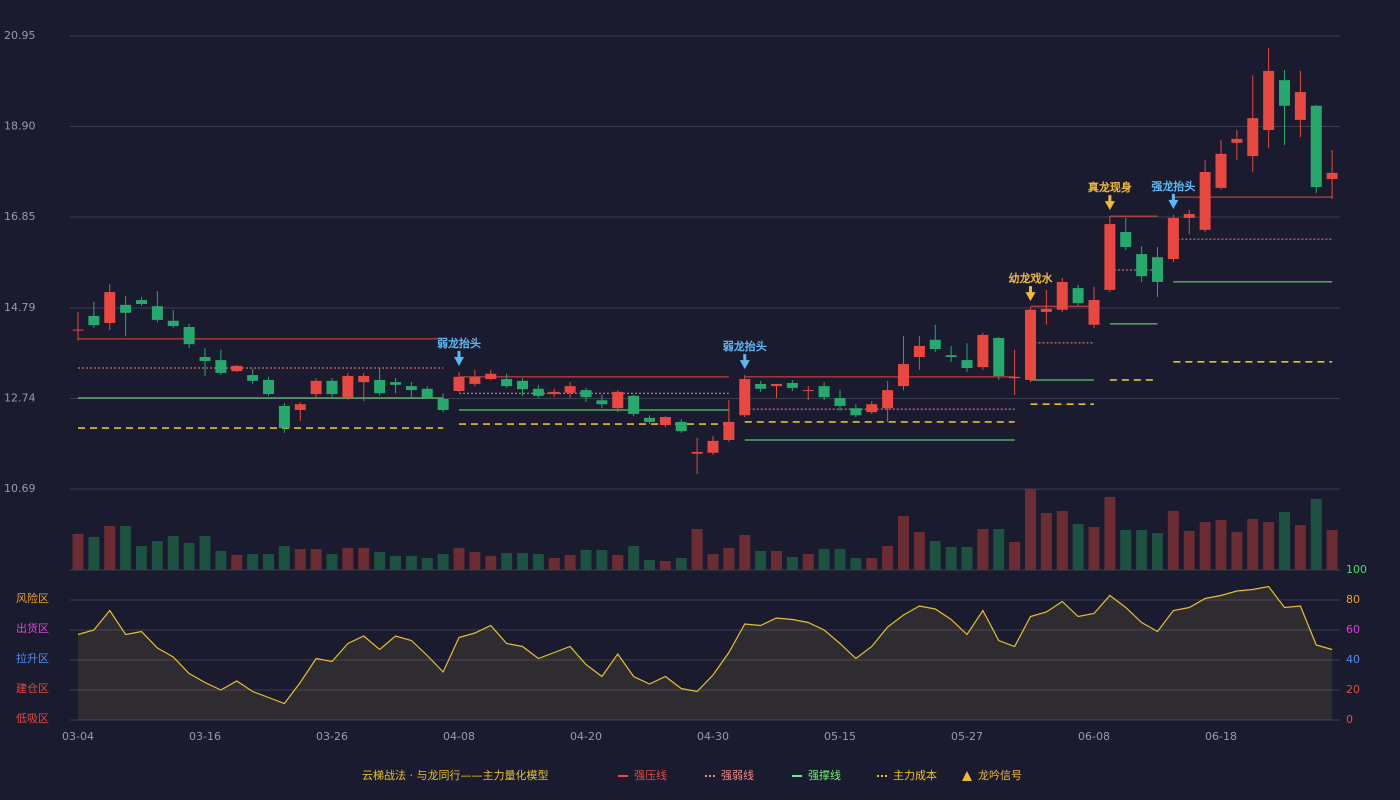 This screenshot has height=800, width=1400. What do you see at coordinates (650, 775) in the screenshot?
I see `legend-label: 强压线` at bounding box center [650, 775].